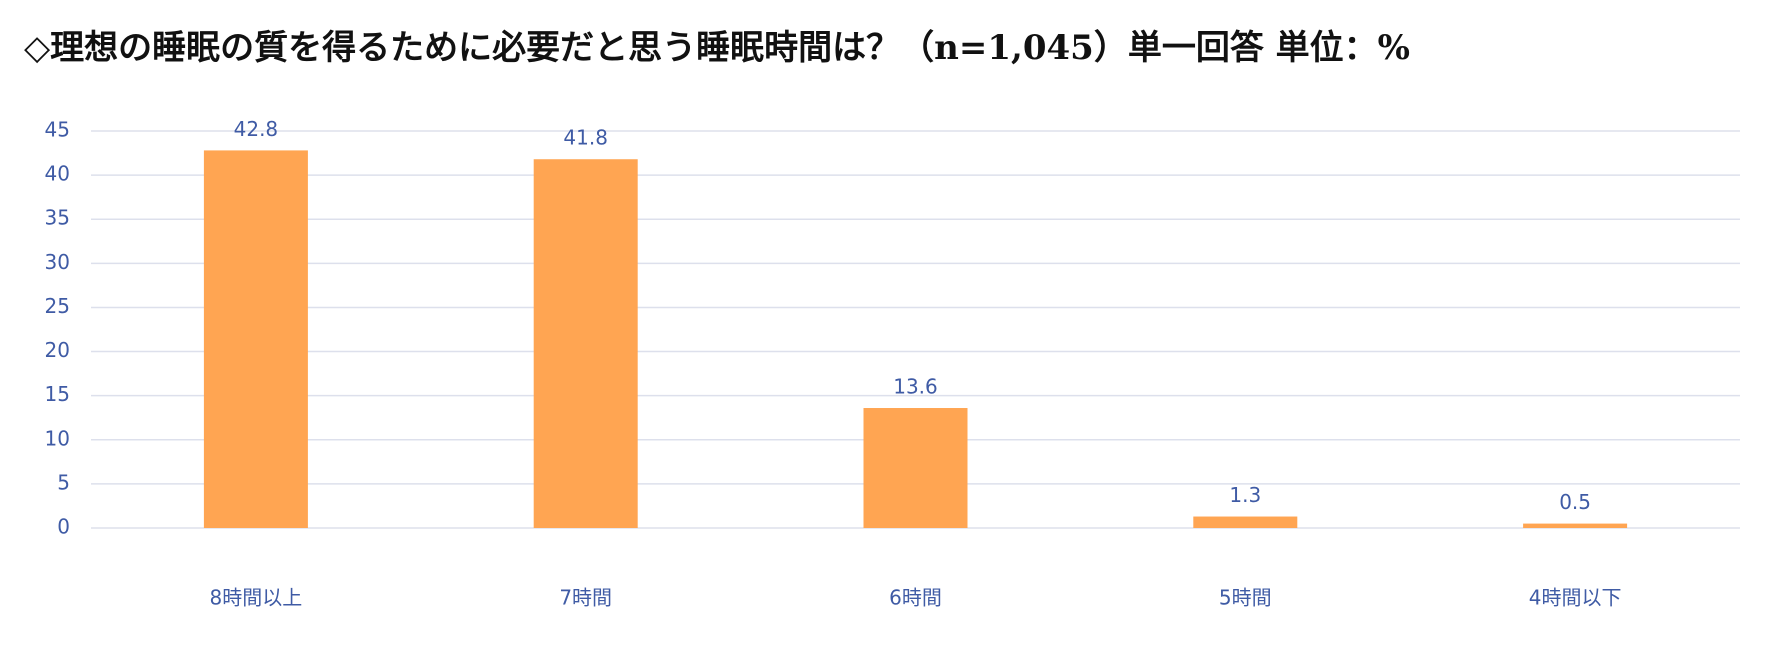  I want to click on y-tick-label: 20, so click(57, 350).